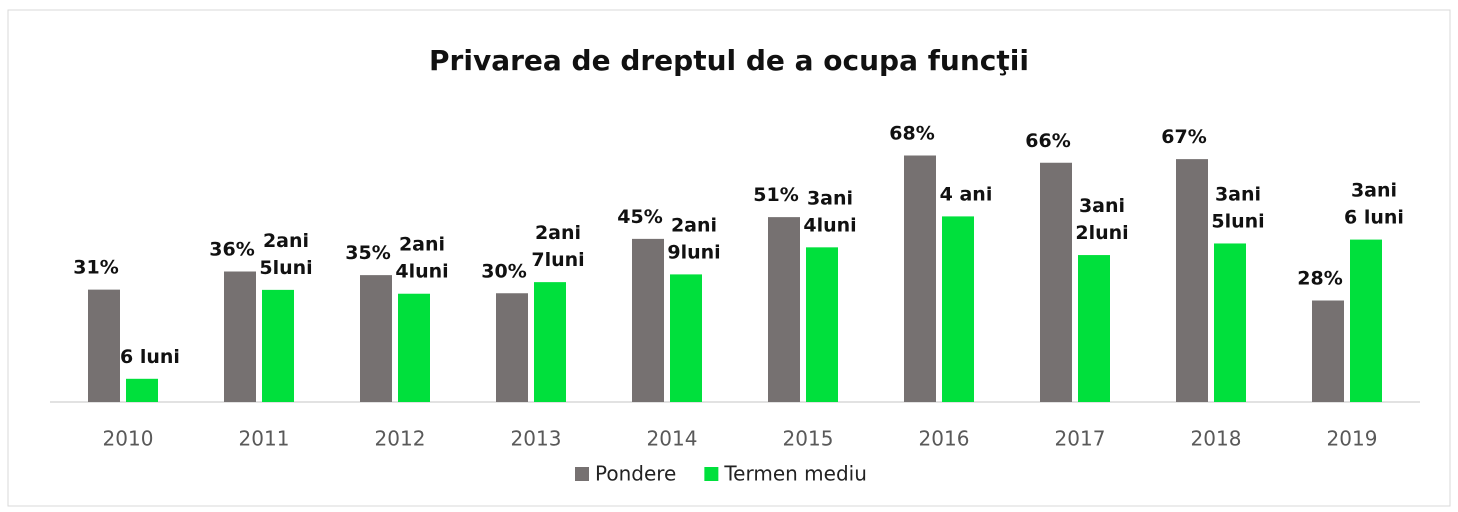 The image size is (1458, 512). I want to click on data-label: 45%, so click(639, 216).